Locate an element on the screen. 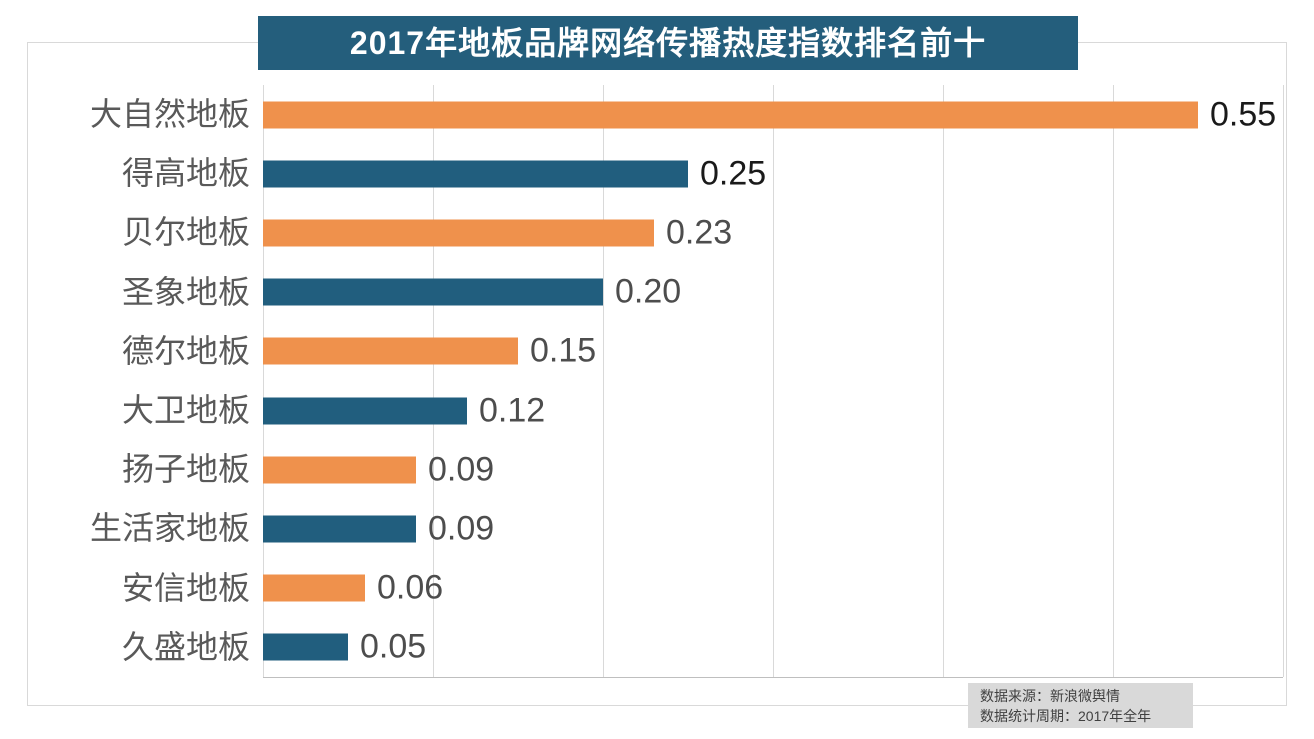 The image size is (1314, 739). bar-row: 0.25 is located at coordinates (773, 173).